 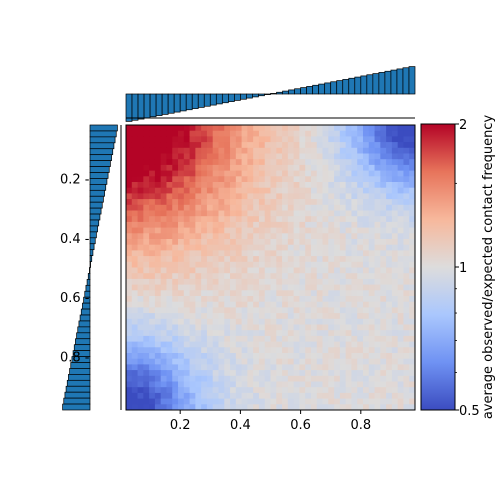 What do you see at coordinates (88, 282) in the screenshot?
I see `left-marginal-bar` at bounding box center [88, 282].